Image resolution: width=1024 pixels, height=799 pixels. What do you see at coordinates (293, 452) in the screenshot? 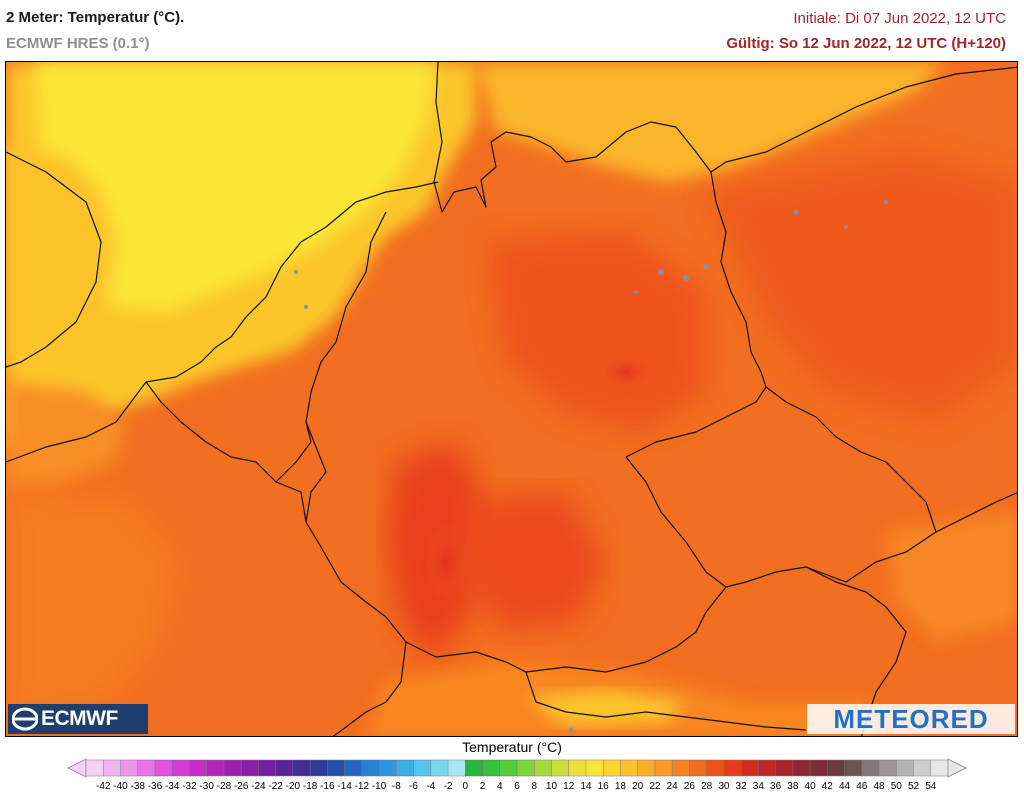
I see `border-luxembourg` at bounding box center [293, 452].